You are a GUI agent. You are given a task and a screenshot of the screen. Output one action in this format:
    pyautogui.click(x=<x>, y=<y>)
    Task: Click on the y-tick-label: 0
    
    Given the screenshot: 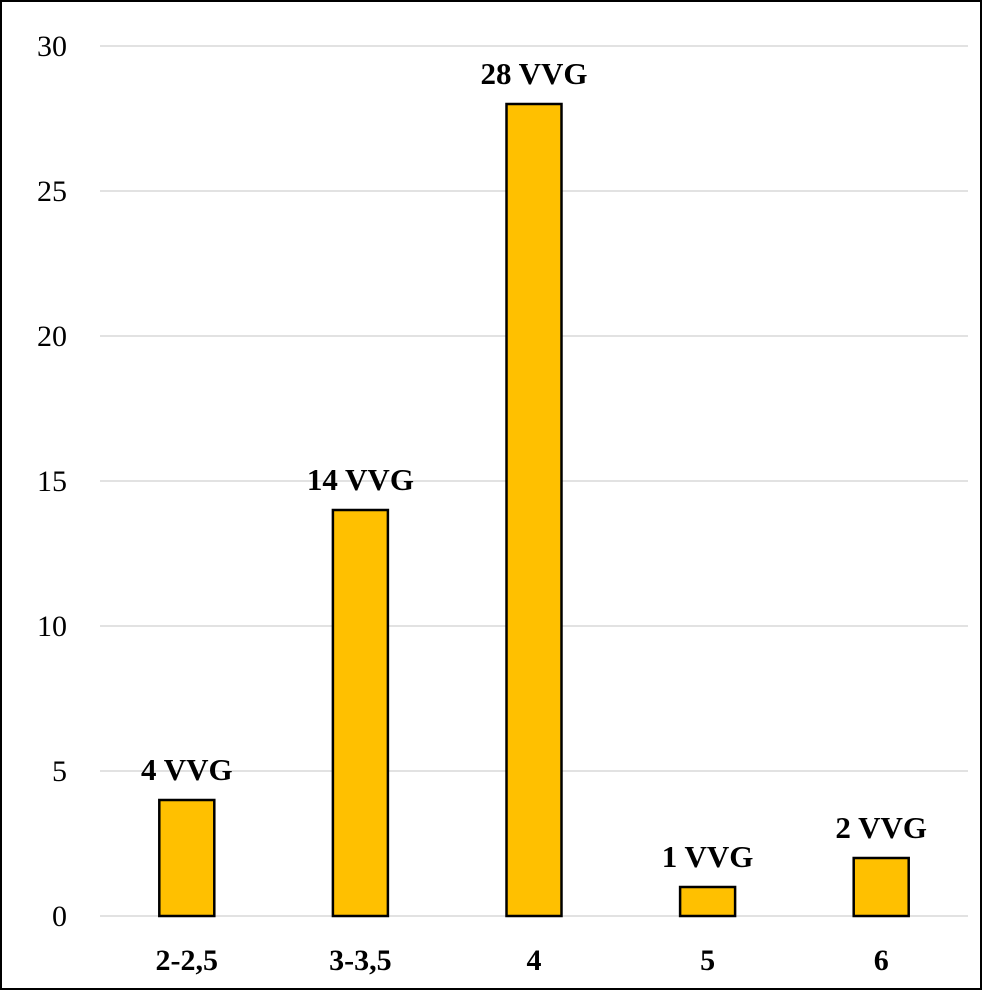 What is the action you would take?
    pyautogui.click(x=59, y=916)
    